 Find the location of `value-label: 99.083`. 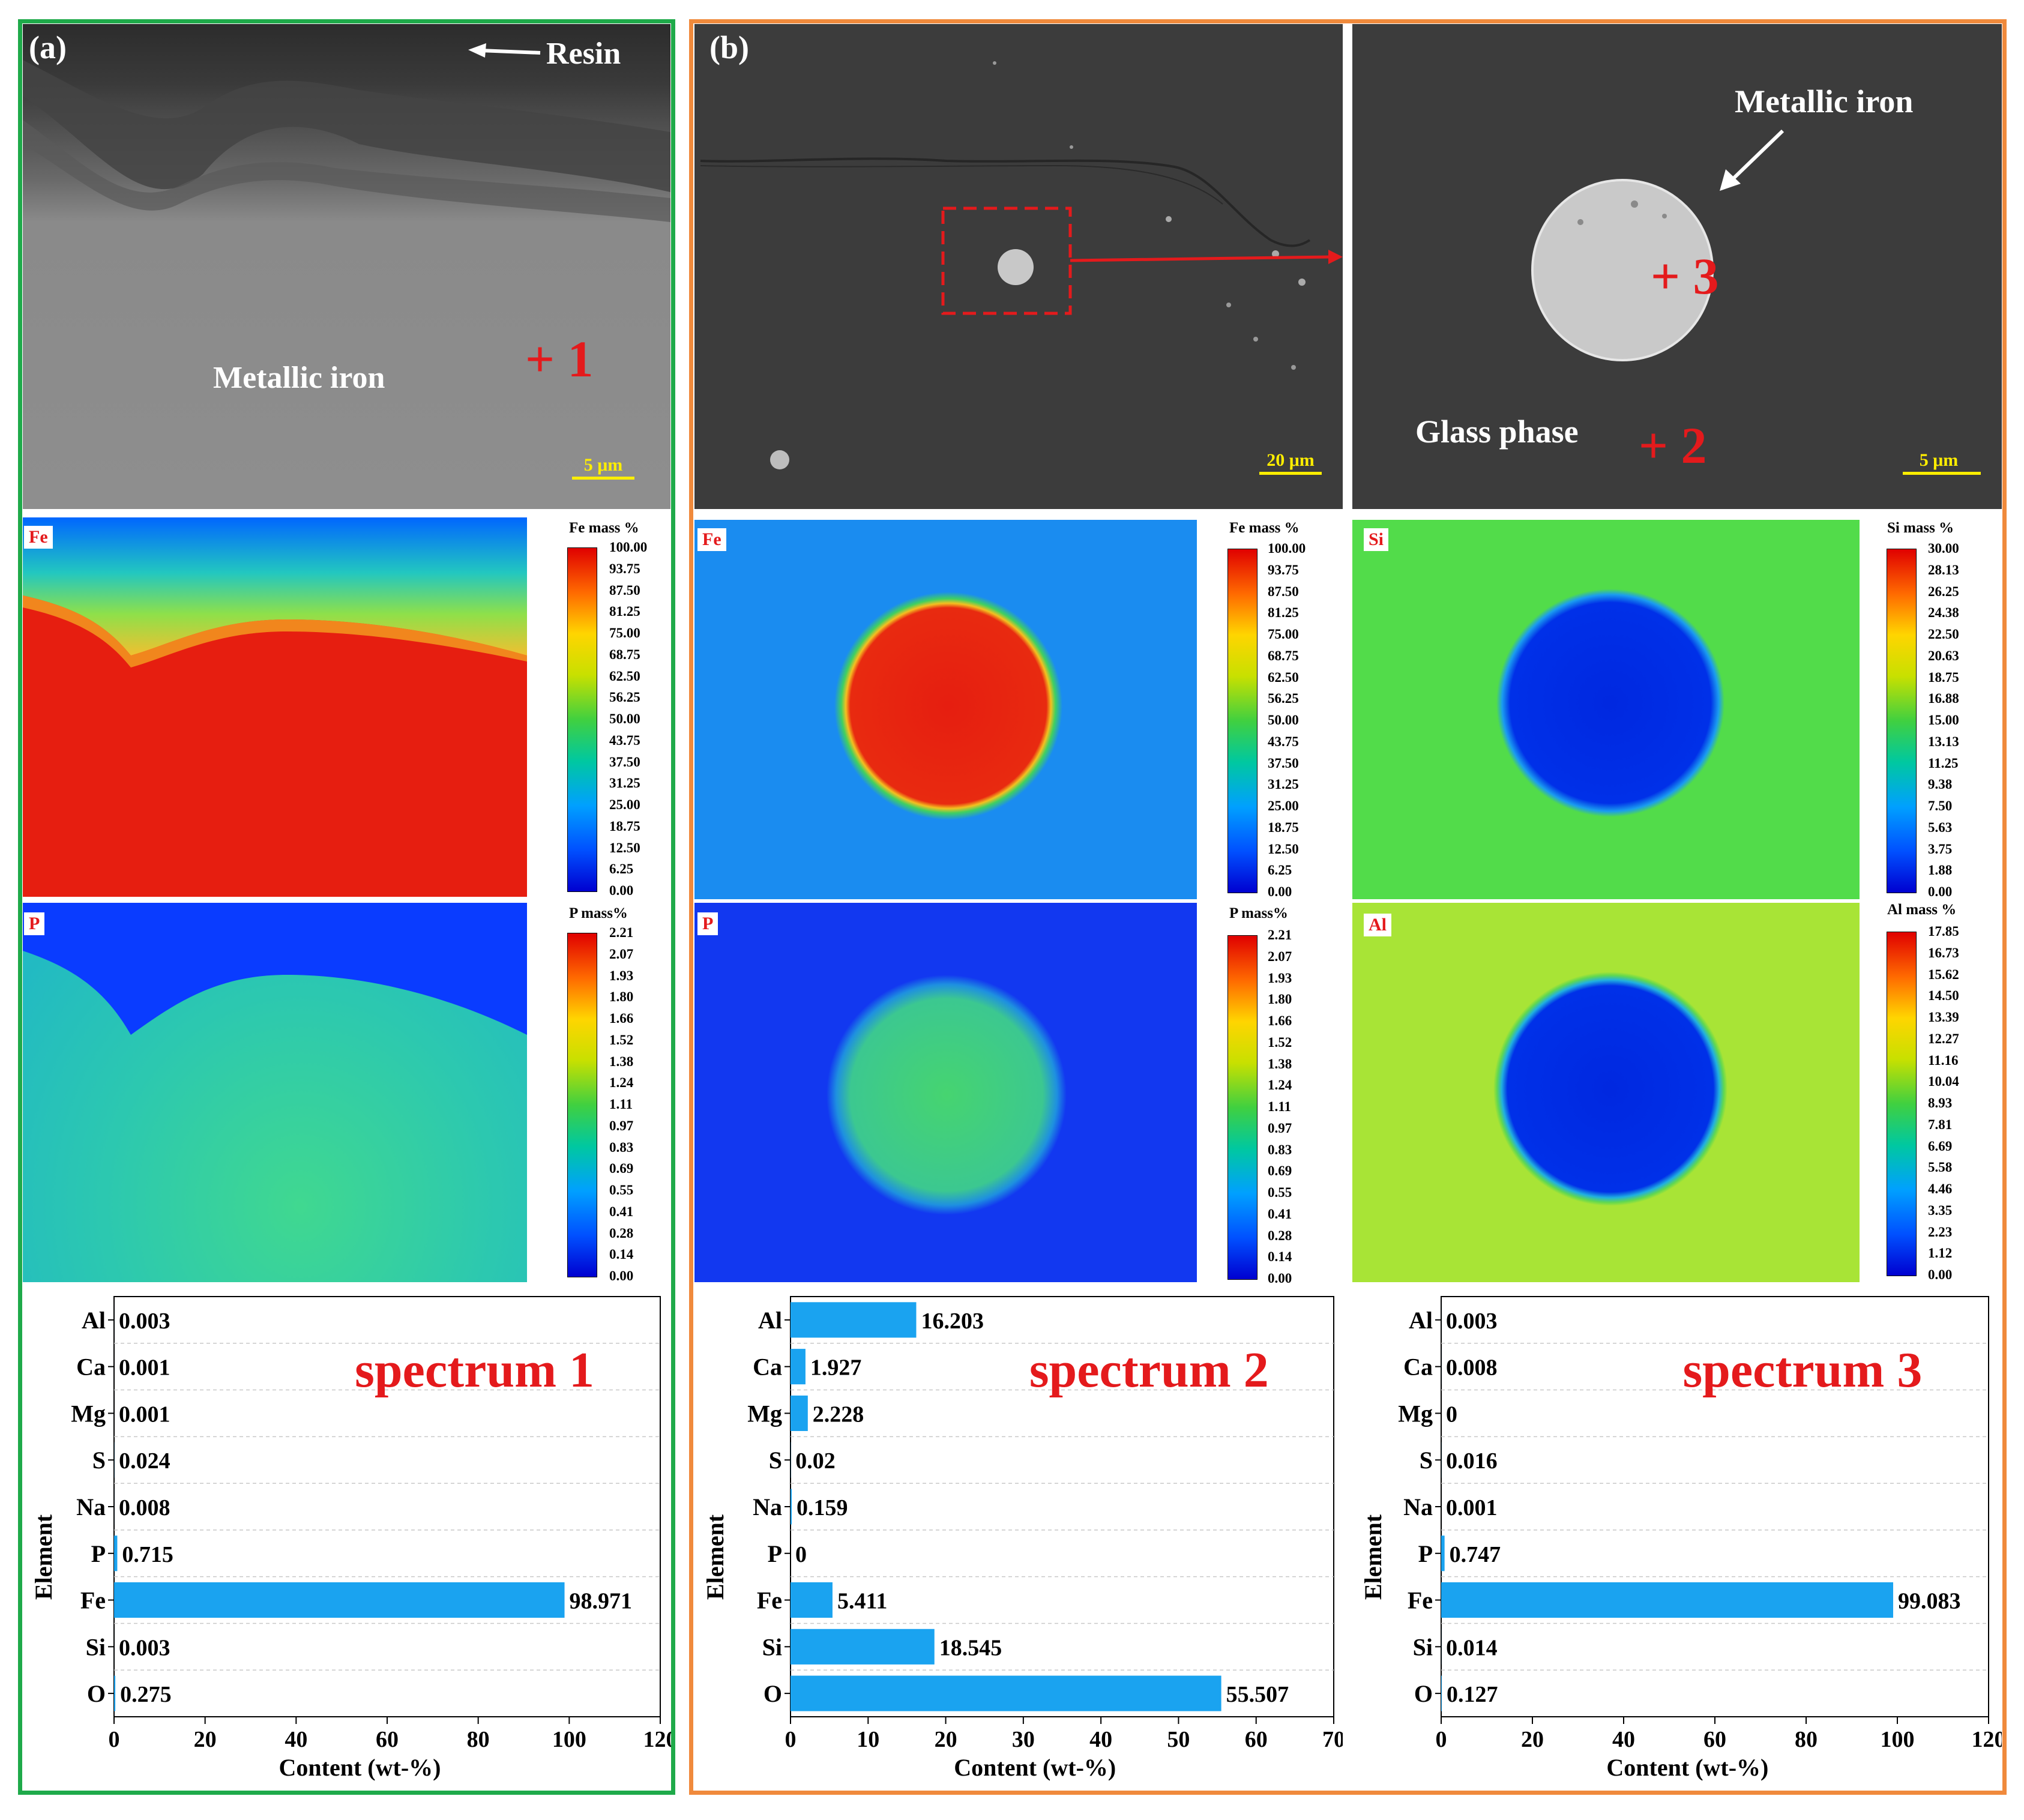

value-label: 99.083 is located at coordinates (1929, 1601).